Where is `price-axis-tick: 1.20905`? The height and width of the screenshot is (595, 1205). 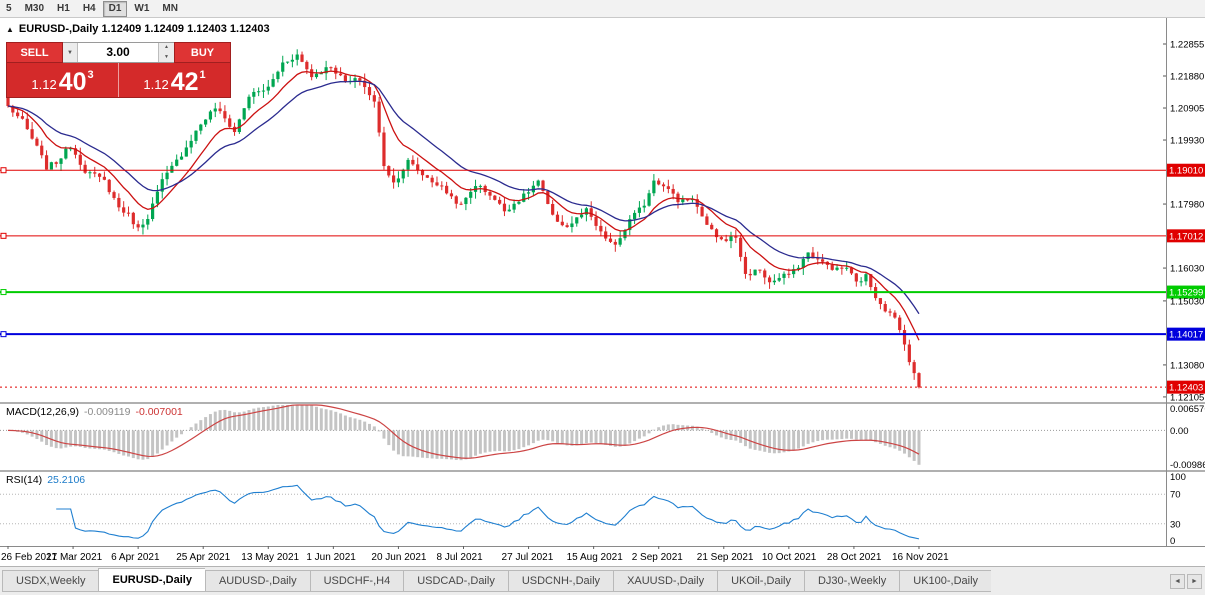
price-axis-tick: 1.20905 is located at coordinates (1187, 109).